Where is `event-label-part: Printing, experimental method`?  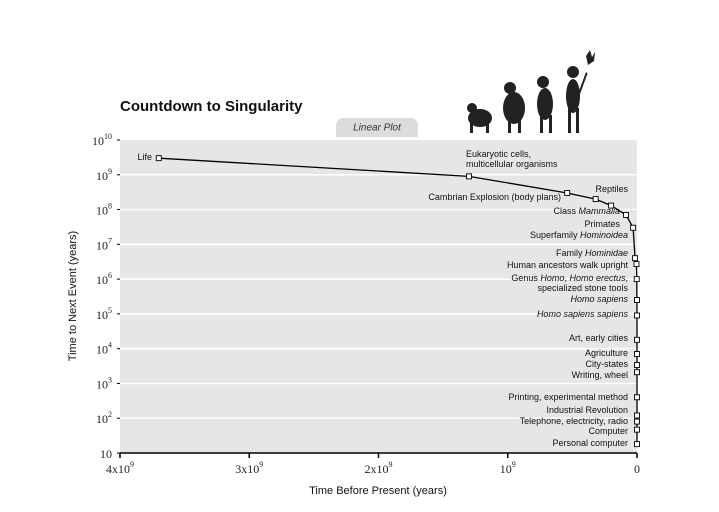 event-label-part: Printing, experimental method is located at coordinates (568, 397).